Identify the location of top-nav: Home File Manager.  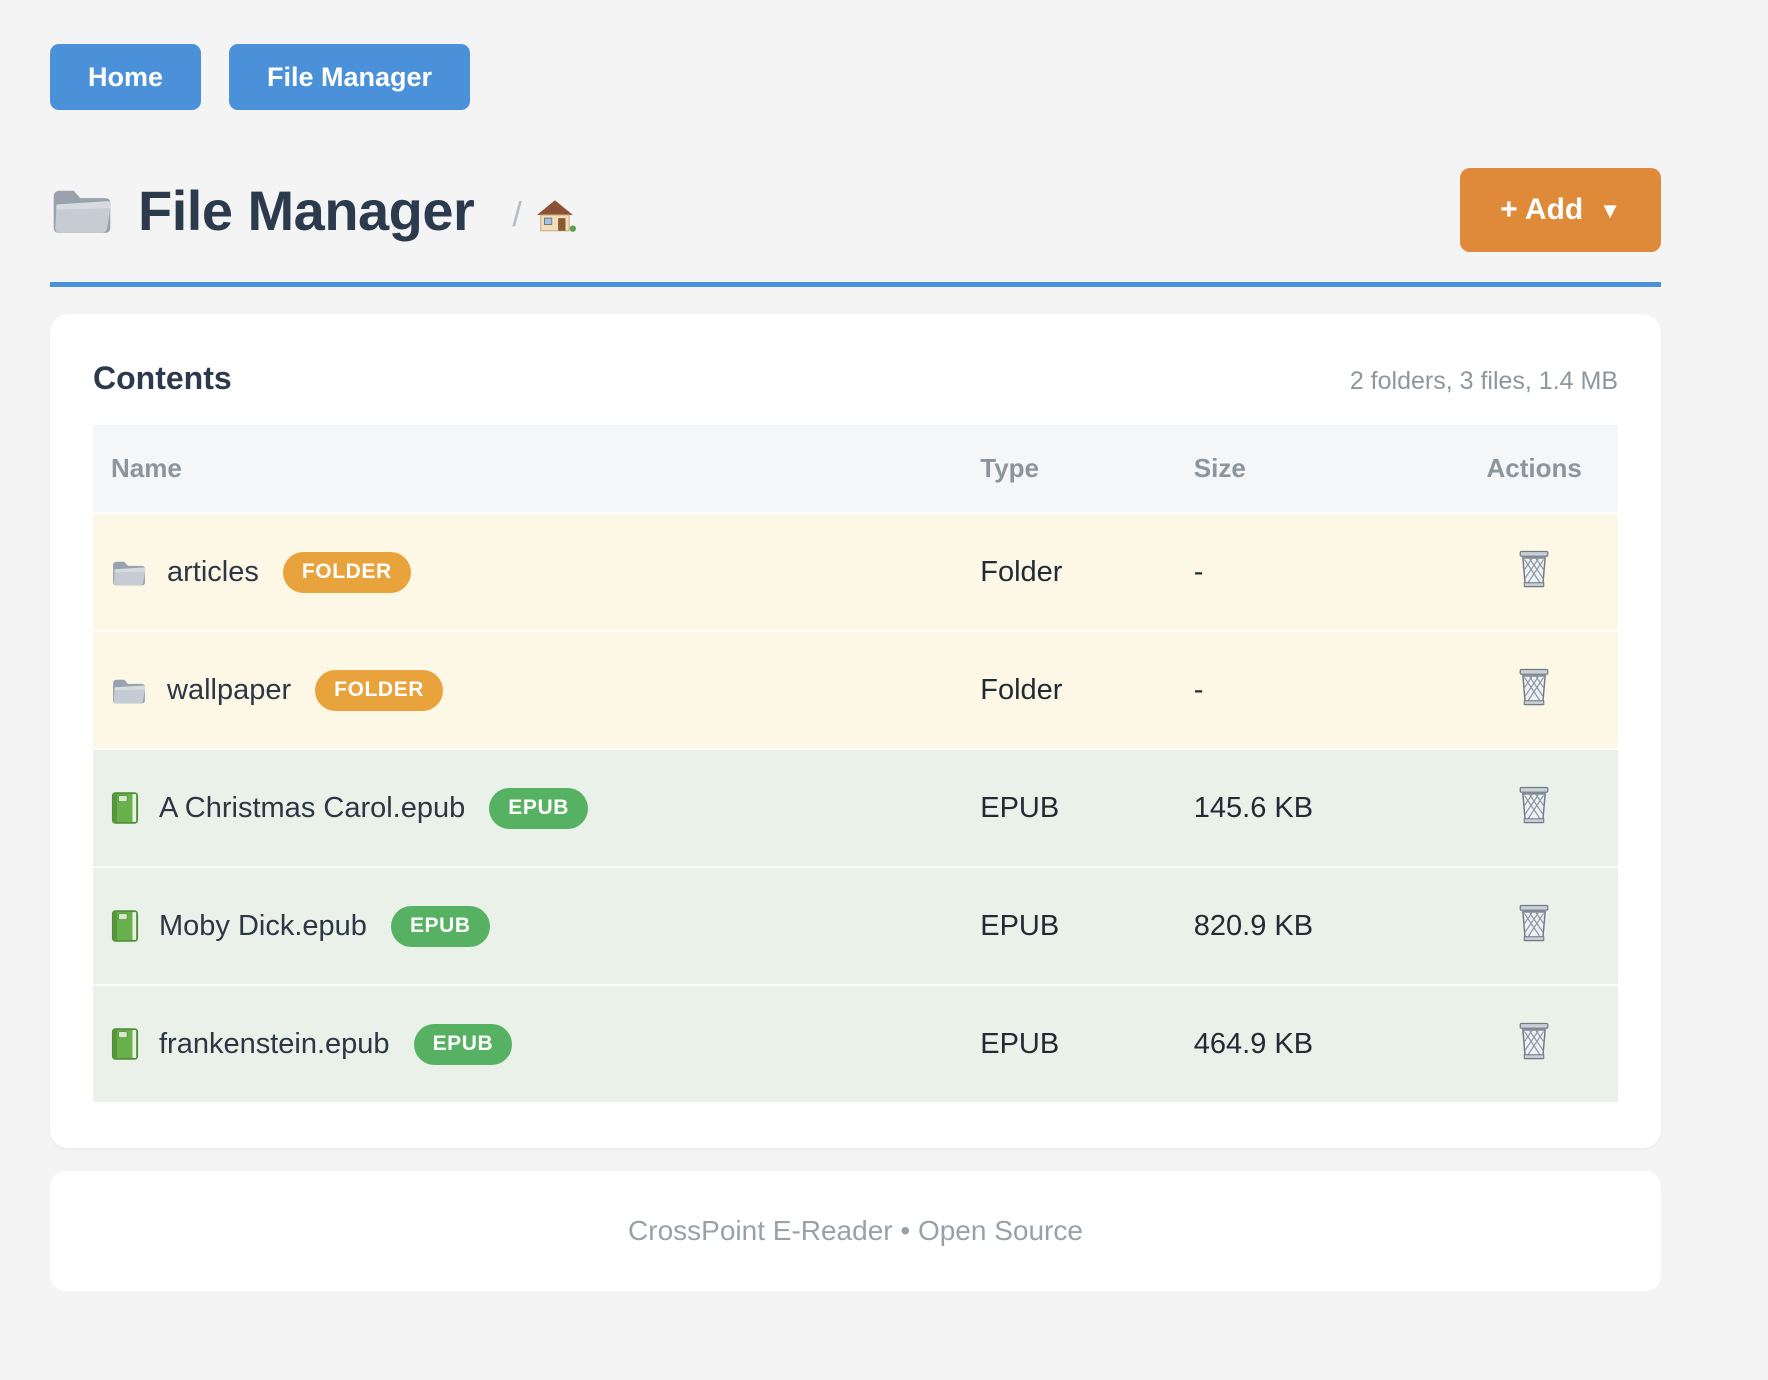
(855, 55).